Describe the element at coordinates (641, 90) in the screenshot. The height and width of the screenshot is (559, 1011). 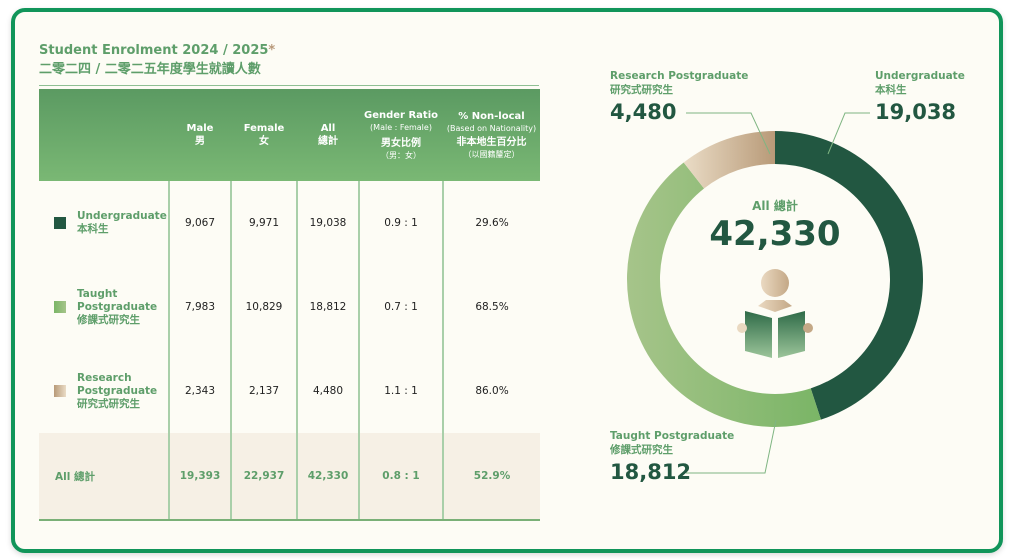
I see `callout-label-zh: 研究式研究生` at that location.